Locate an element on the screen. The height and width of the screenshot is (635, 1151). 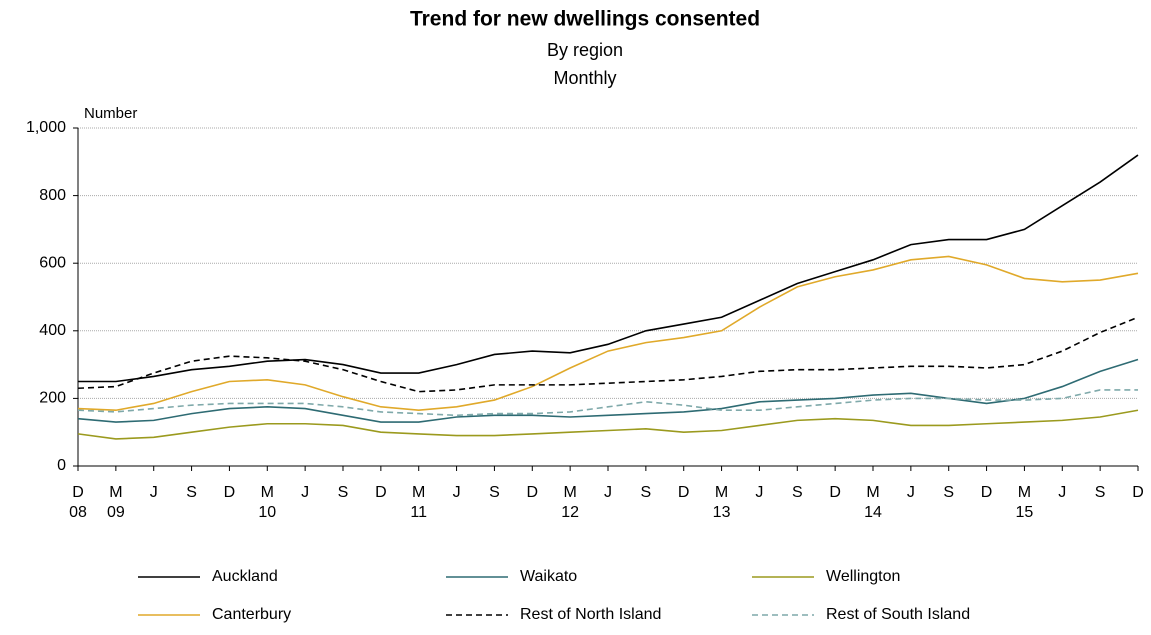
legend-label: Waikato is located at coordinates (548, 576).